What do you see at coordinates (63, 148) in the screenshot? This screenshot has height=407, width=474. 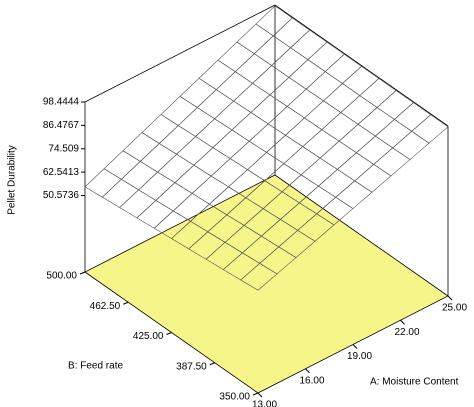 I see `z-tick-label: 74.509` at bounding box center [63, 148].